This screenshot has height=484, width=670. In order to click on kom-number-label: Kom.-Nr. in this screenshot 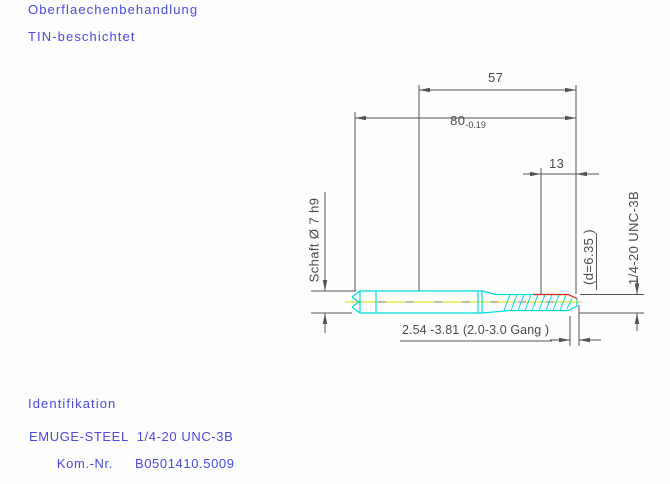, I will do `click(84, 463)`.